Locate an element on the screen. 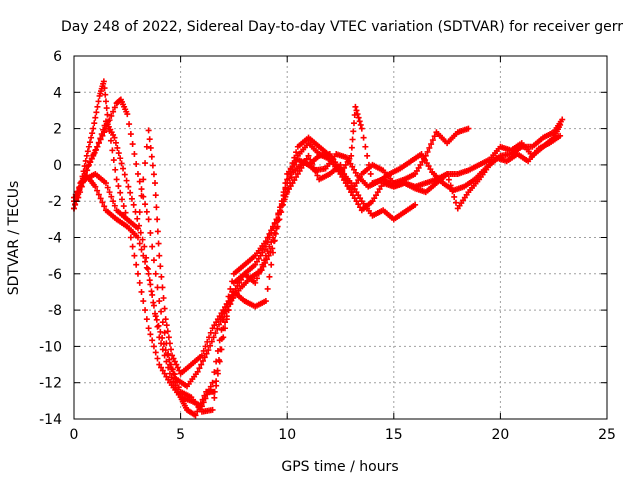 The image size is (640, 480). y-tick-label: -14 is located at coordinates (50, 420).